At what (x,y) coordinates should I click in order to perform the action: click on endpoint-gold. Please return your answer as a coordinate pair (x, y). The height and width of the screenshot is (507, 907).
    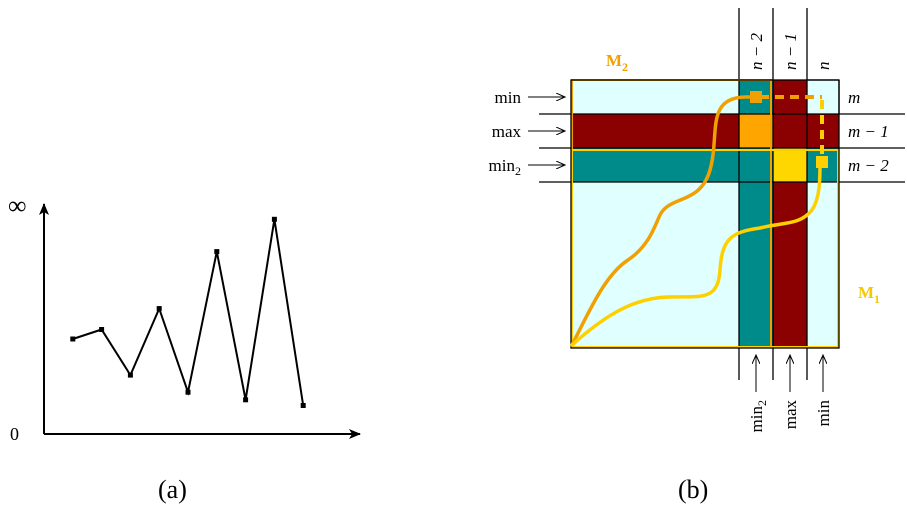
    Looking at the image, I should click on (822, 162).